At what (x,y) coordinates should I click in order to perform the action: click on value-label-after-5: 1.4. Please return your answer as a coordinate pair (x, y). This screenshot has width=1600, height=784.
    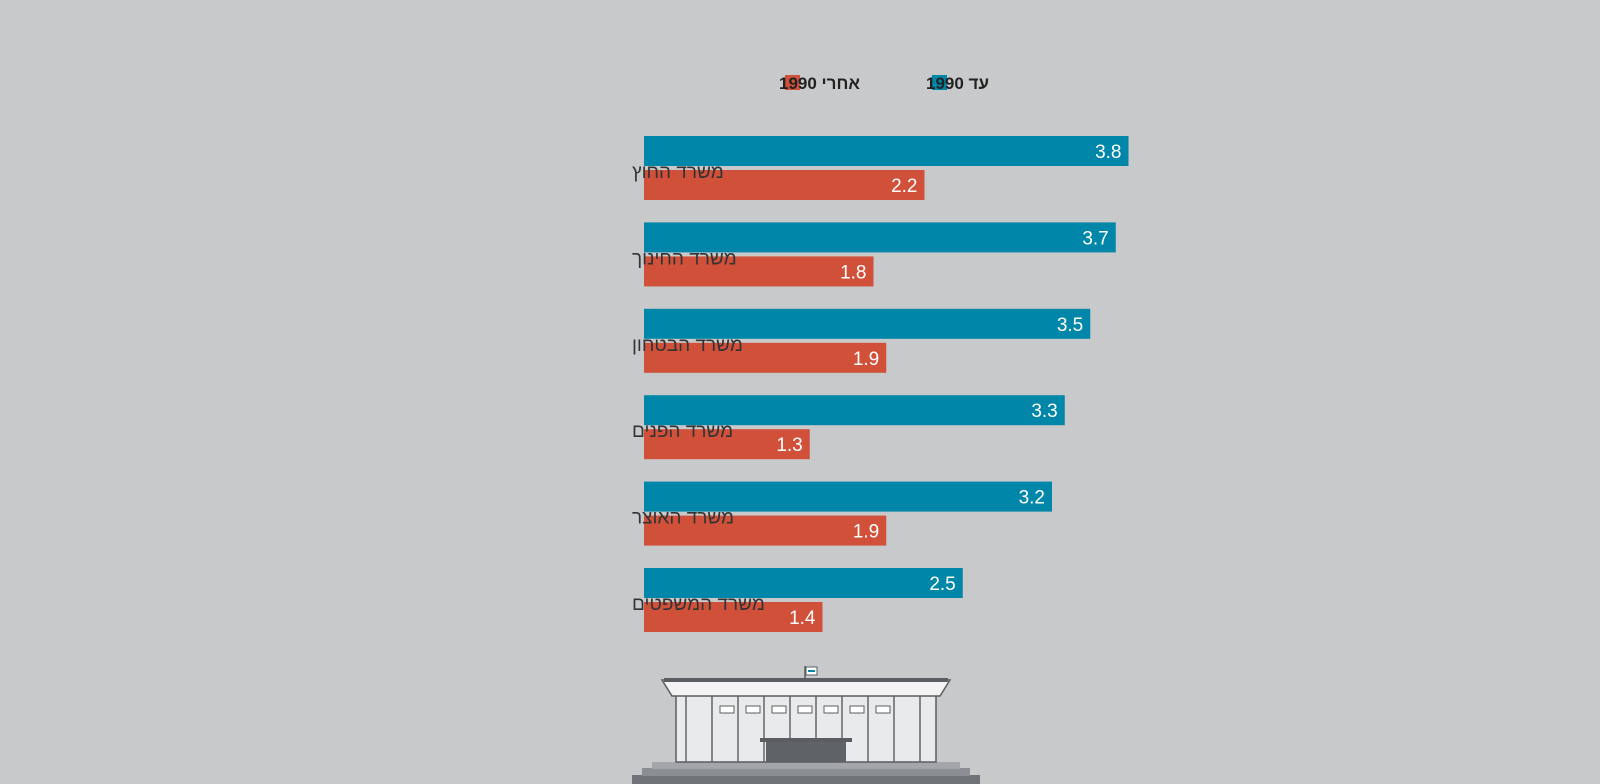
    Looking at the image, I should click on (802, 618).